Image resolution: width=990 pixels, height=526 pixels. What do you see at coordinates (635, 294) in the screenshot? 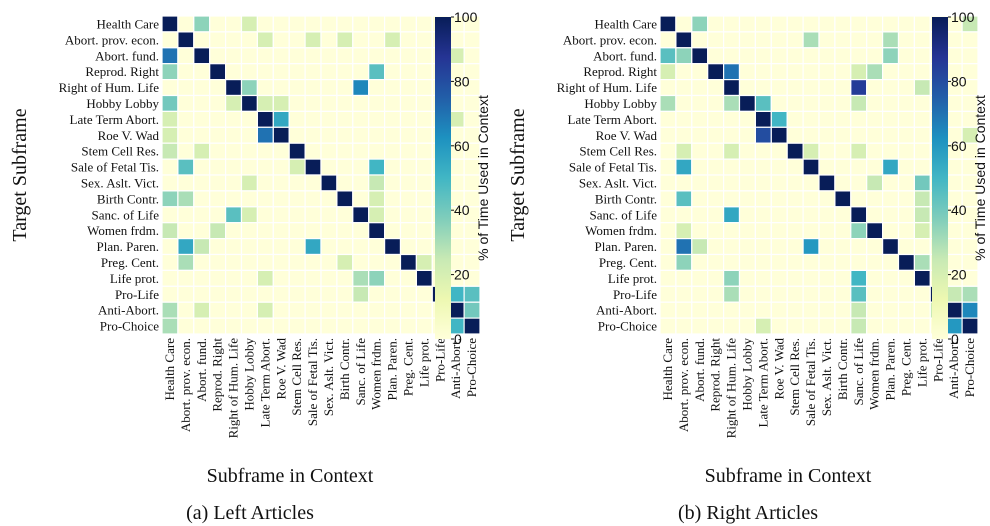
I see `y-tick-label: Pro-Life` at bounding box center [635, 294].